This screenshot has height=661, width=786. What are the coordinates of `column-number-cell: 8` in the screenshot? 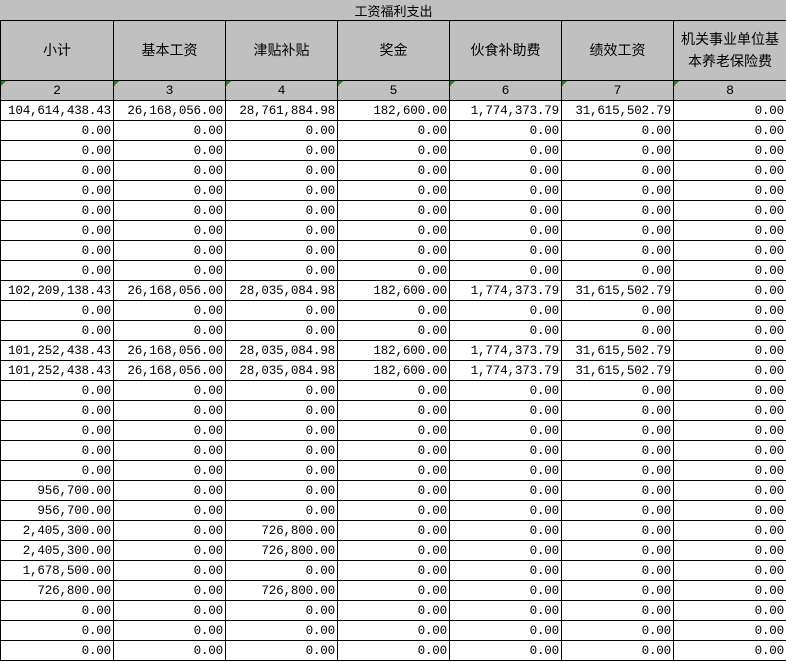 It's located at (729, 90).